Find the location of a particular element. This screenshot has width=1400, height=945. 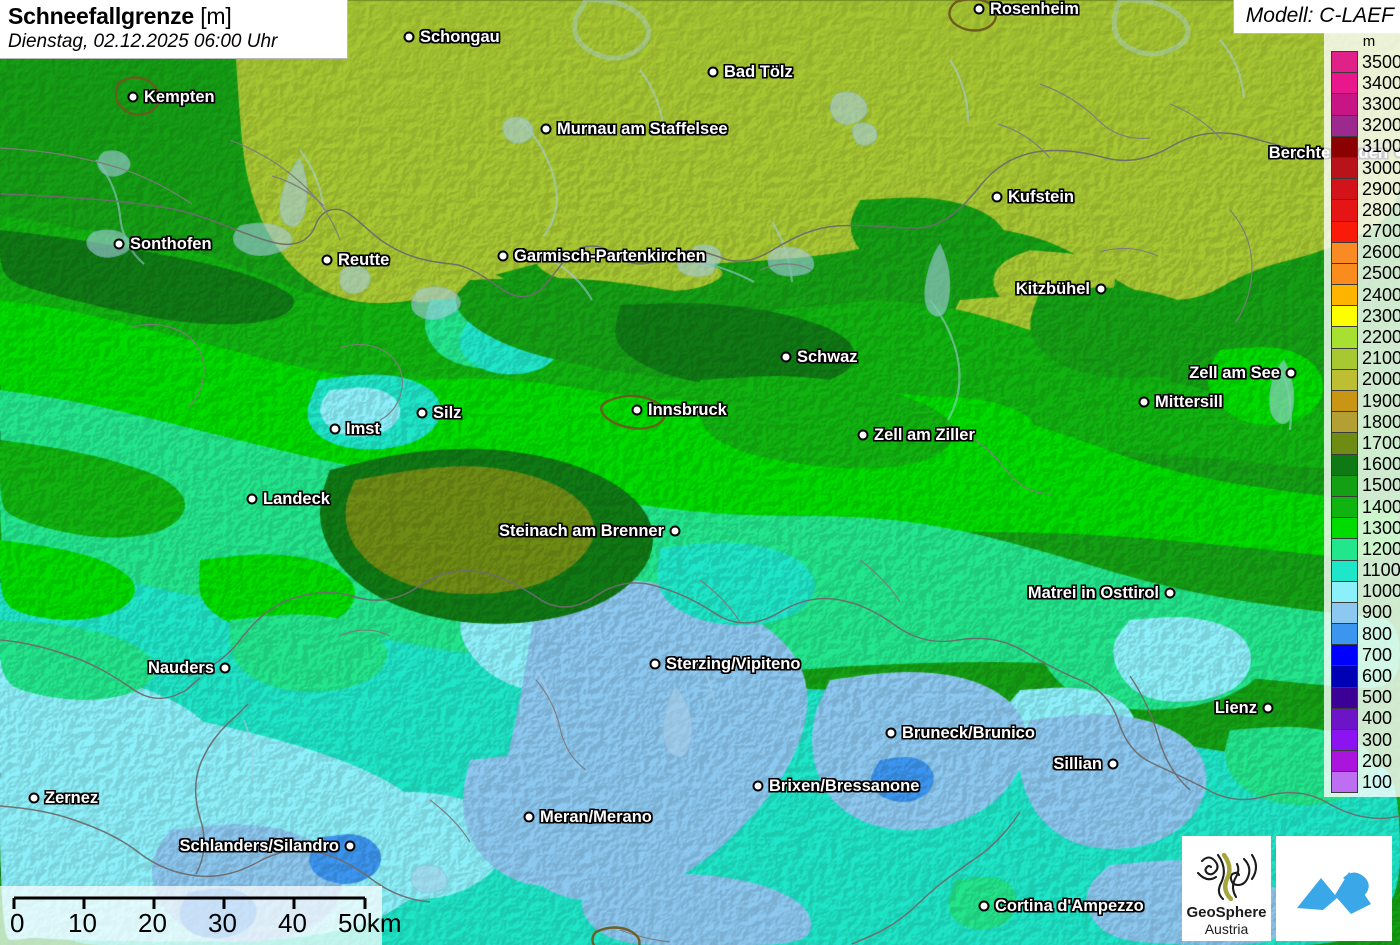

scale-bar-labels: 0 10 20 30 40 50km is located at coordinates (201, 926).